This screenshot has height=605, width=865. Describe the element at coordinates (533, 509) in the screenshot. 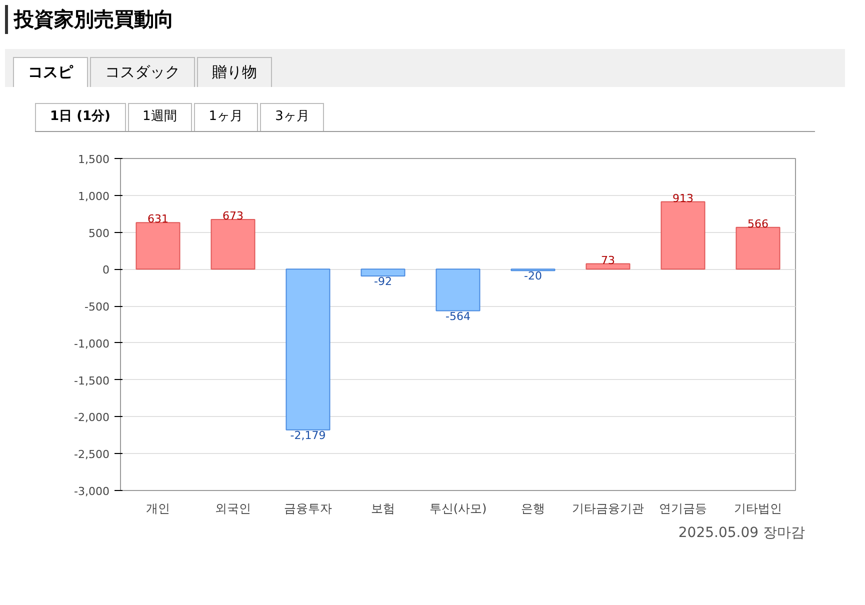

I see `x-tick-label: 은행` at that location.